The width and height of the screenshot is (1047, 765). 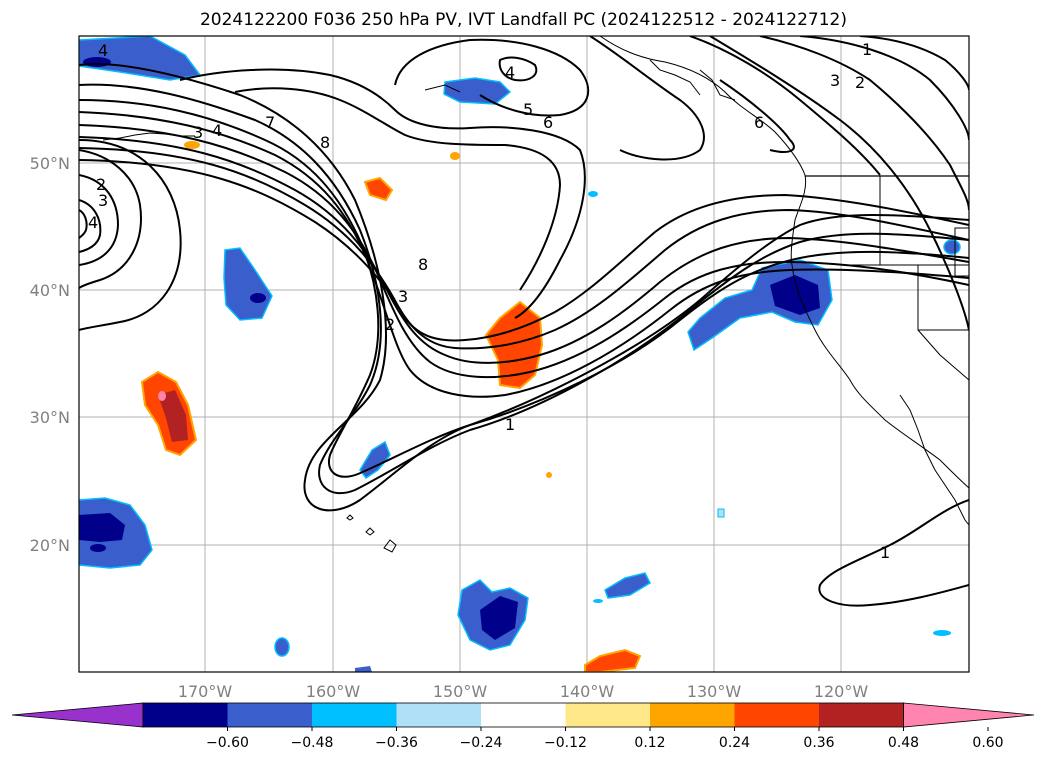 What do you see at coordinates (841, 691) in the screenshot?
I see `lon-tick-label: 120°W` at bounding box center [841, 691].